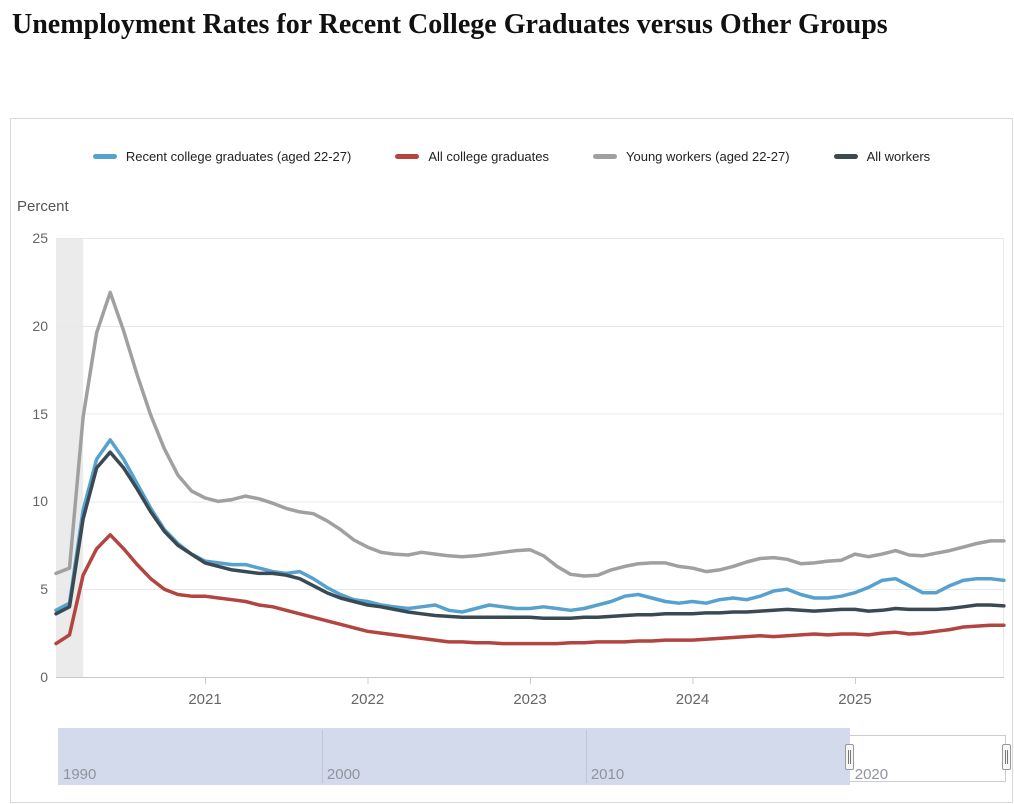 The image size is (1014, 804). Describe the element at coordinates (871, 774) in the screenshot. I see `navigator-label: 2020` at that location.